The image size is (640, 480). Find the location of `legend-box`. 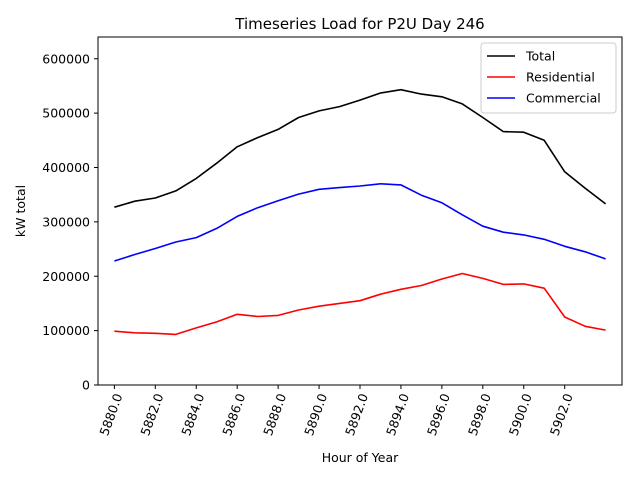

legend-box is located at coordinates (548, 78).